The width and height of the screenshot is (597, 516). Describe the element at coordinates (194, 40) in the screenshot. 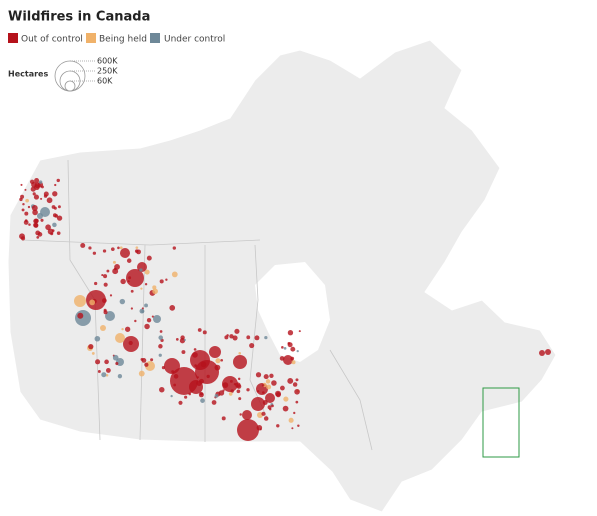

I see `legend-label: Under control` at that location.